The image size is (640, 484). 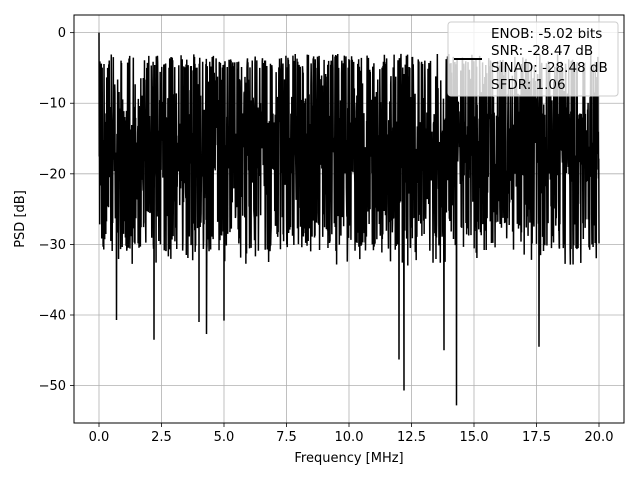 What do you see at coordinates (599, 437) in the screenshot?
I see `x-tick-label: 20.0` at bounding box center [599, 437].